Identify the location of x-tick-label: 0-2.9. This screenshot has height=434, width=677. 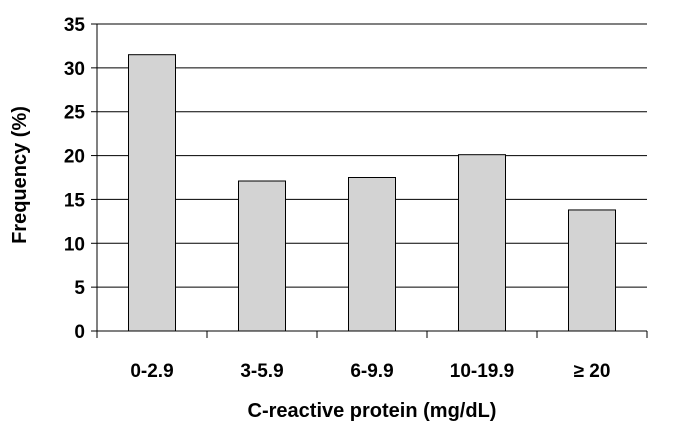
(151, 371).